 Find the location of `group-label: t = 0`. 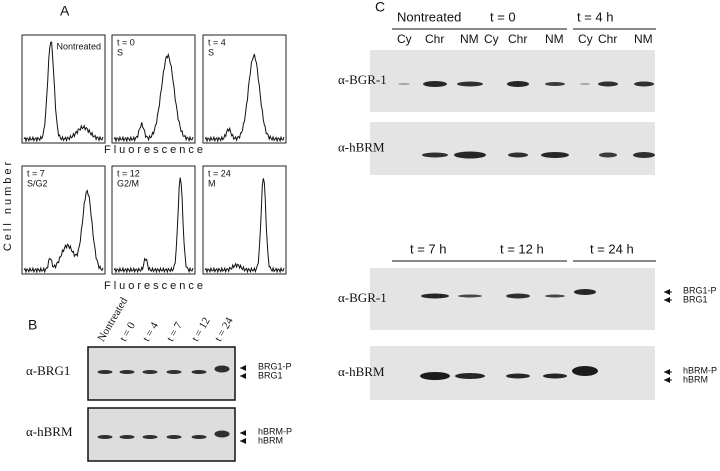

group-label: t = 0 is located at coordinates (503, 16).